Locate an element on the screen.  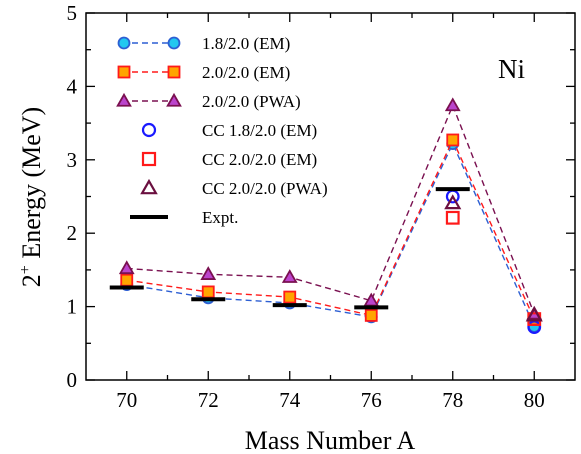
legend-item: CC 2.0/2.0 (EM) is located at coordinates (229, 159).